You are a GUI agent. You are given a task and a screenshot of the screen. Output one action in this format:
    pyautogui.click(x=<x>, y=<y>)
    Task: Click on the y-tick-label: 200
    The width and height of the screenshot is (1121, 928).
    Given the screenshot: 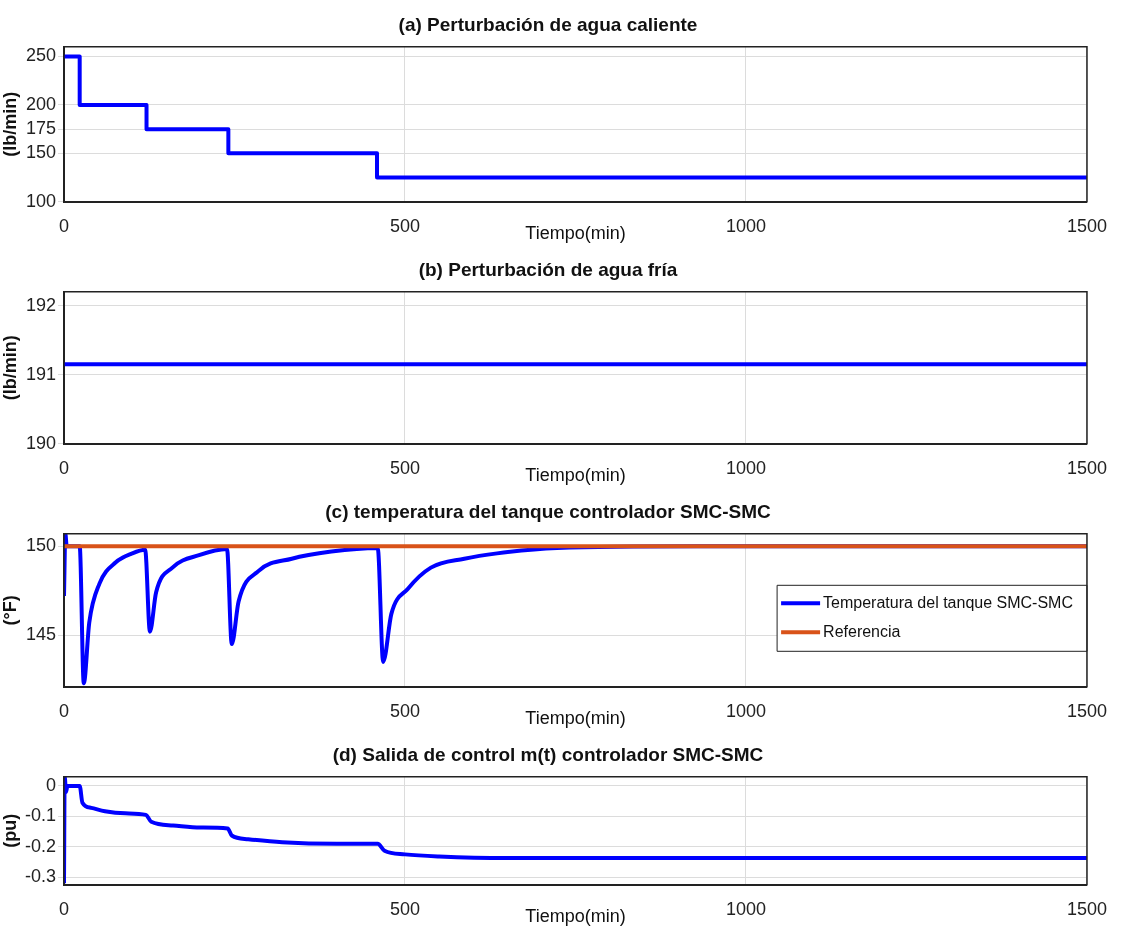 What is the action you would take?
    pyautogui.click(x=40, y=103)
    